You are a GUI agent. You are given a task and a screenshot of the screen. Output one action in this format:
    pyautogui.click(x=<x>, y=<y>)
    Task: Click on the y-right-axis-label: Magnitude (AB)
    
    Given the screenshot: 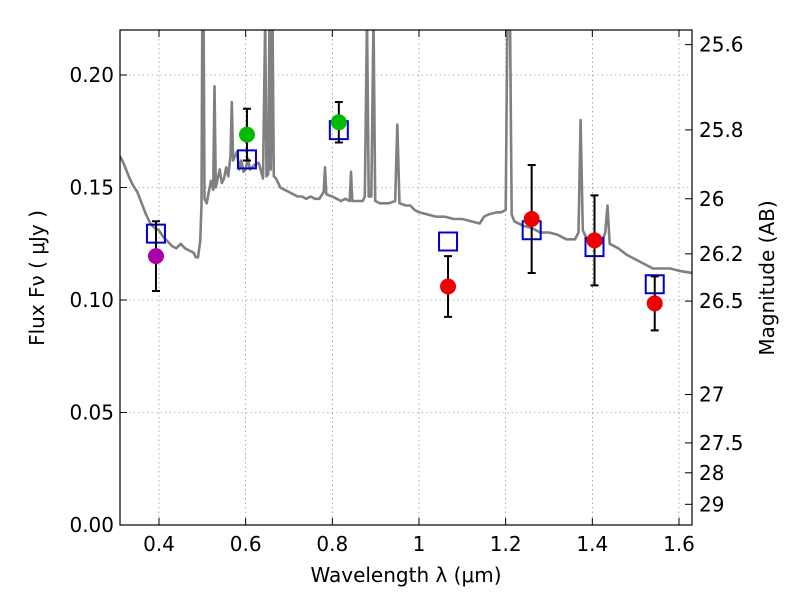 What is the action you would take?
    pyautogui.click(x=767, y=277)
    